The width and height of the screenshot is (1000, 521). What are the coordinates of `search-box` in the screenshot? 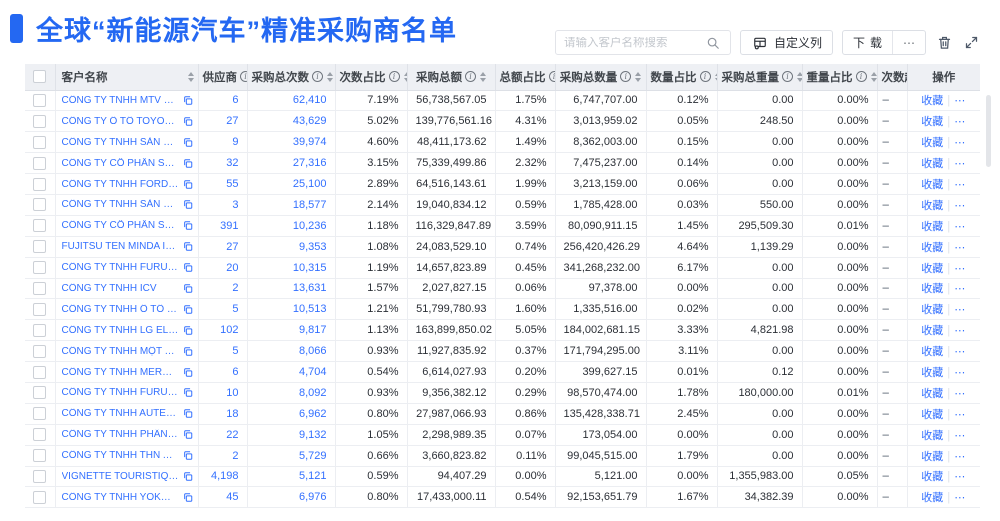 It's located at (642, 42).